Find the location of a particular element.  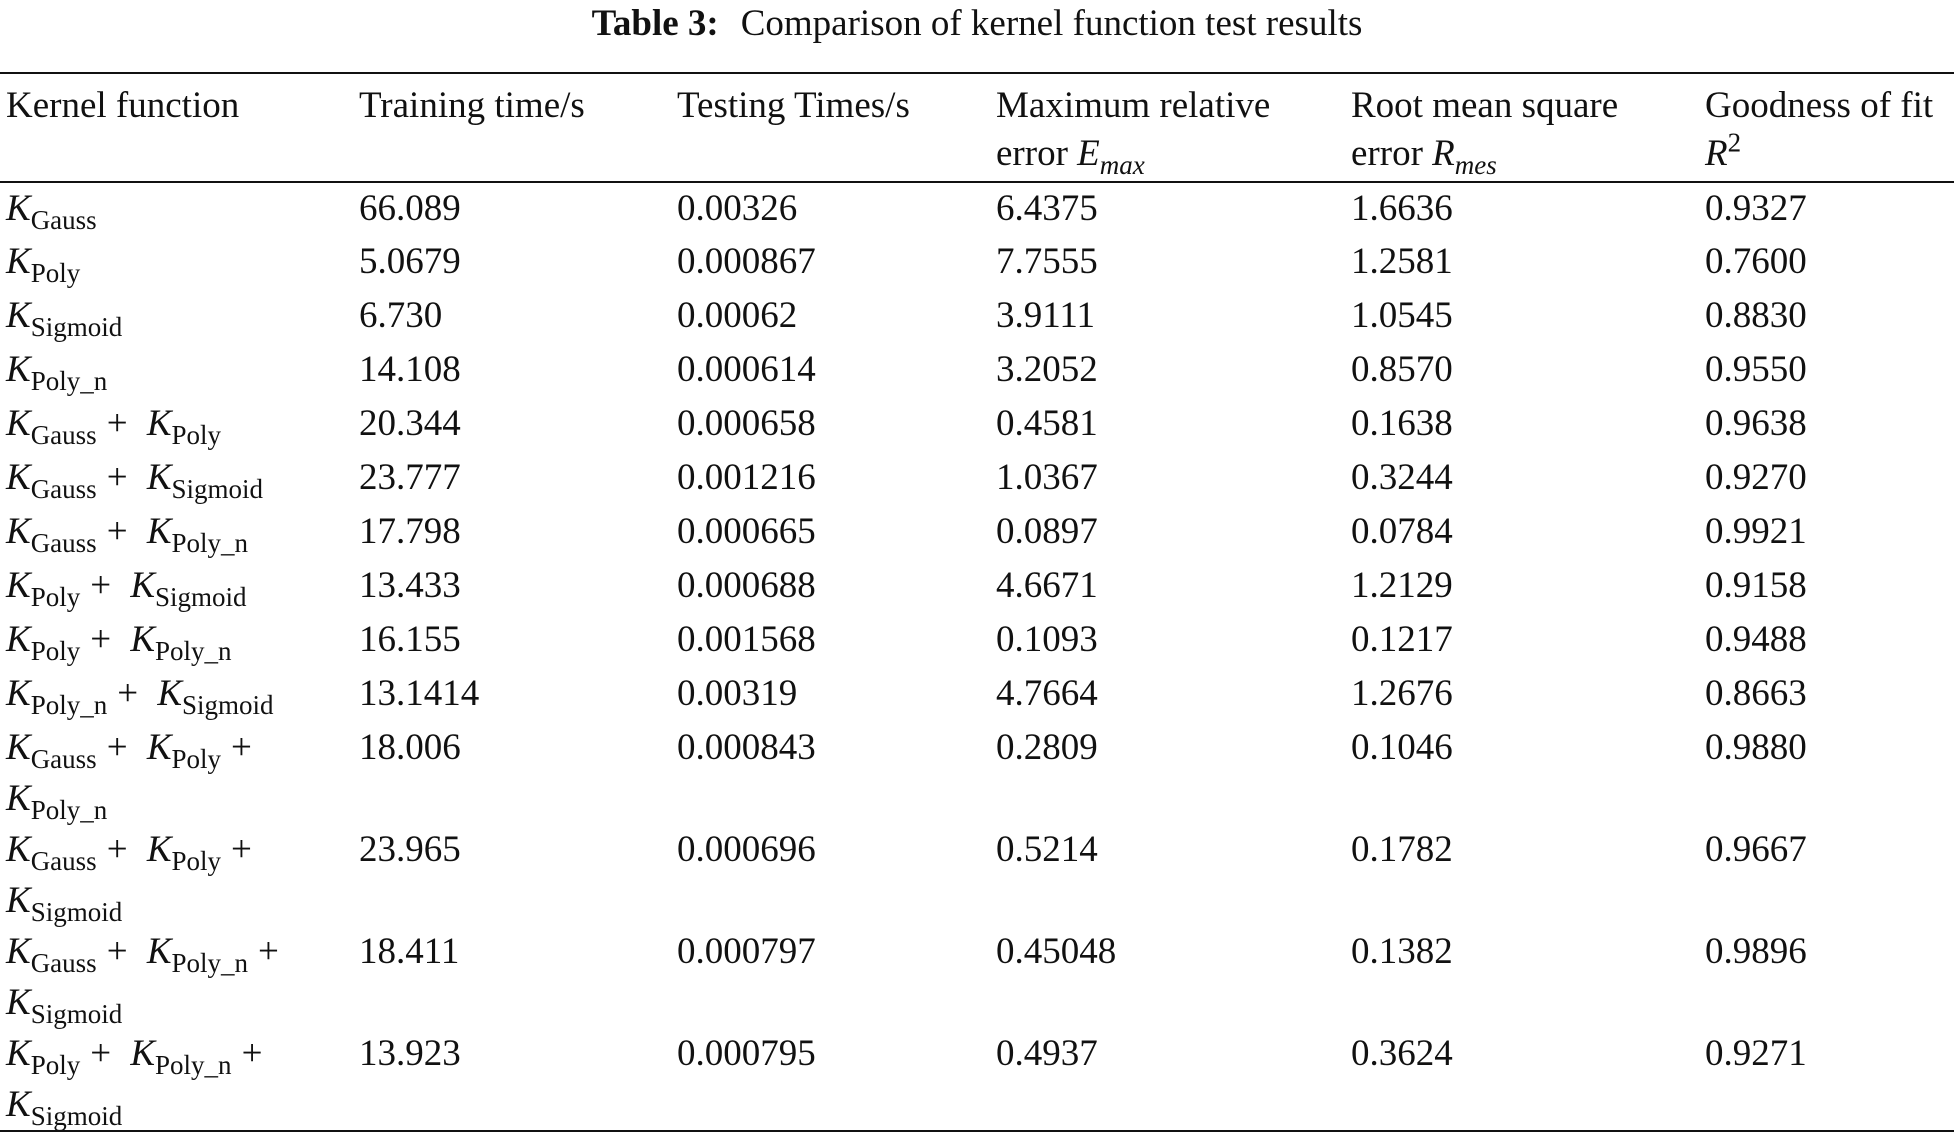

value-cell: 0.4937 is located at coordinates (1047, 1053).